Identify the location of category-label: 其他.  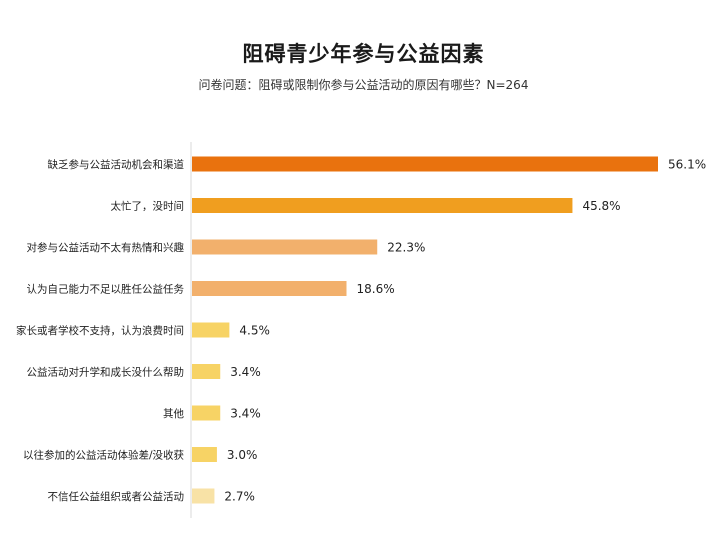
(173, 413).